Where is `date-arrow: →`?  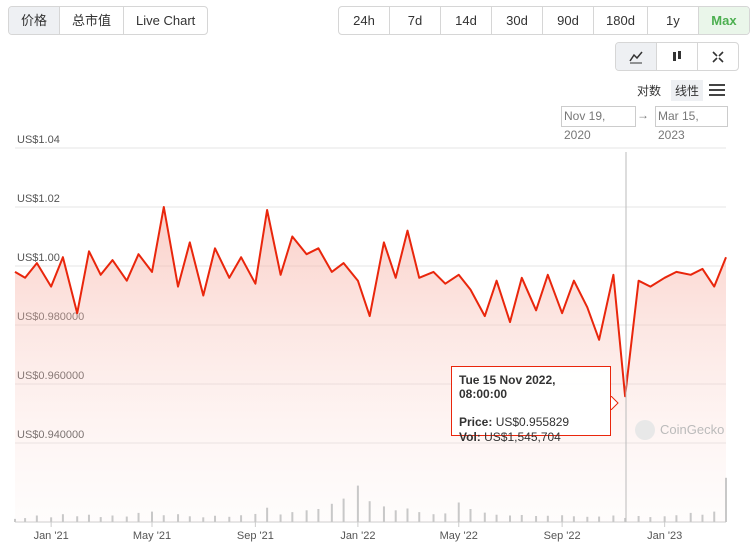
date-arrow: → is located at coordinates (643, 115).